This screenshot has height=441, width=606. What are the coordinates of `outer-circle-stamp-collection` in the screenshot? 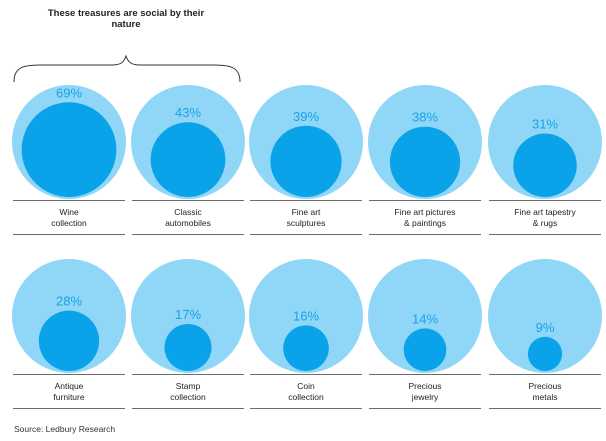 It's located at (188, 316).